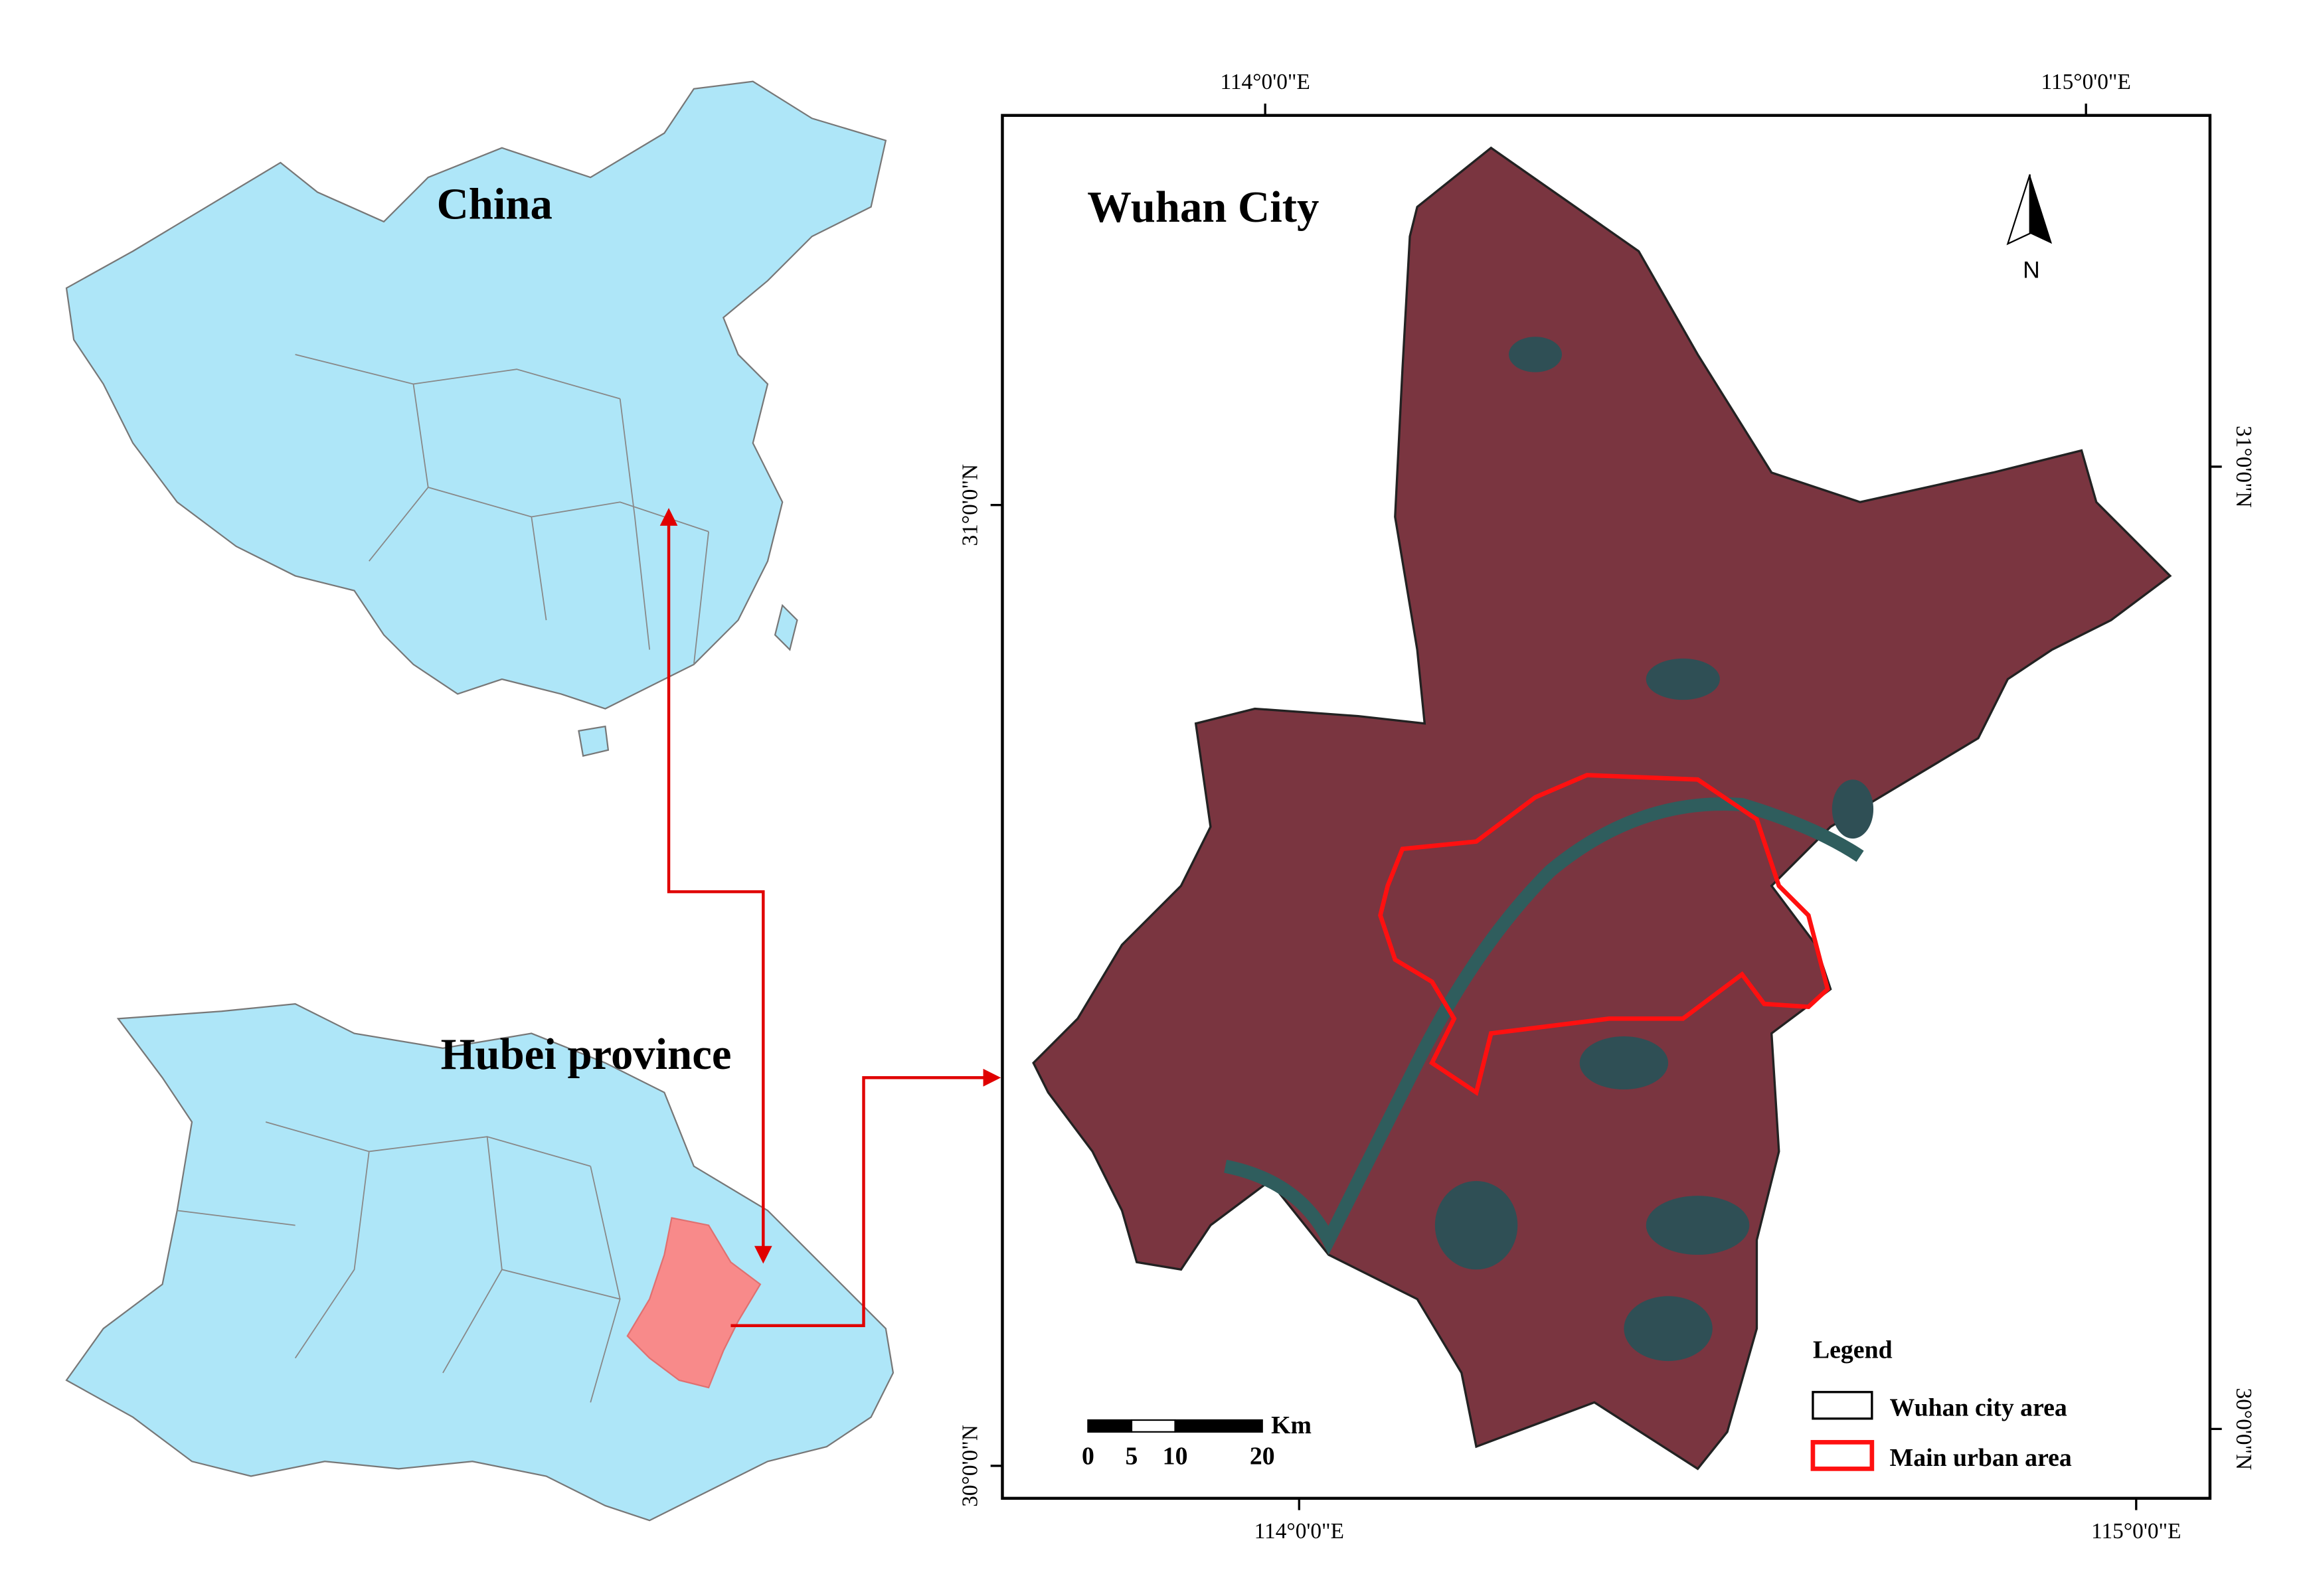  I want to click on scale-label: 20, so click(1262, 1457).